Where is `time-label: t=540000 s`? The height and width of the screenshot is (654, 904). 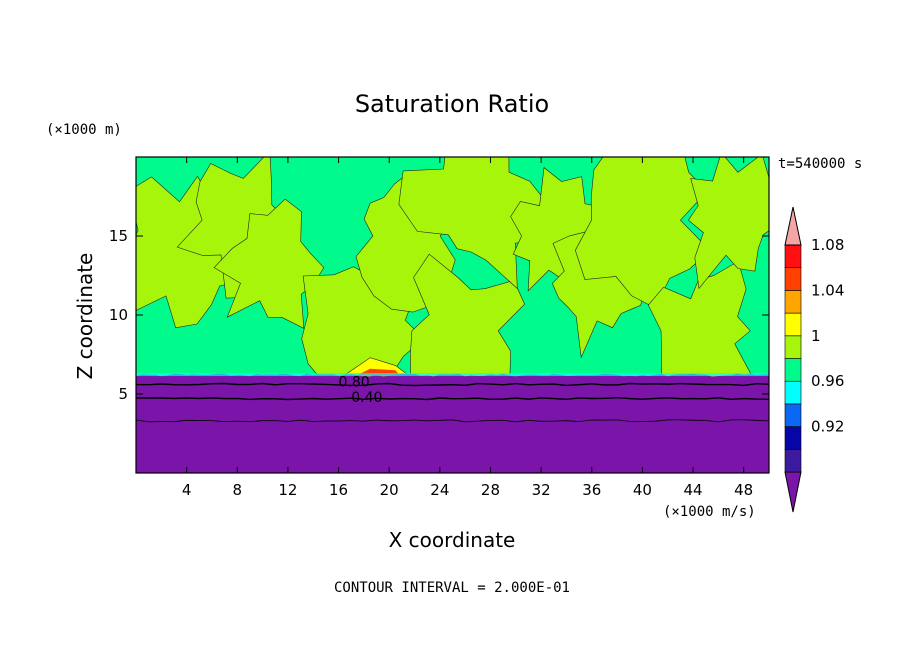
time-label: t=540000 s is located at coordinates (820, 164).